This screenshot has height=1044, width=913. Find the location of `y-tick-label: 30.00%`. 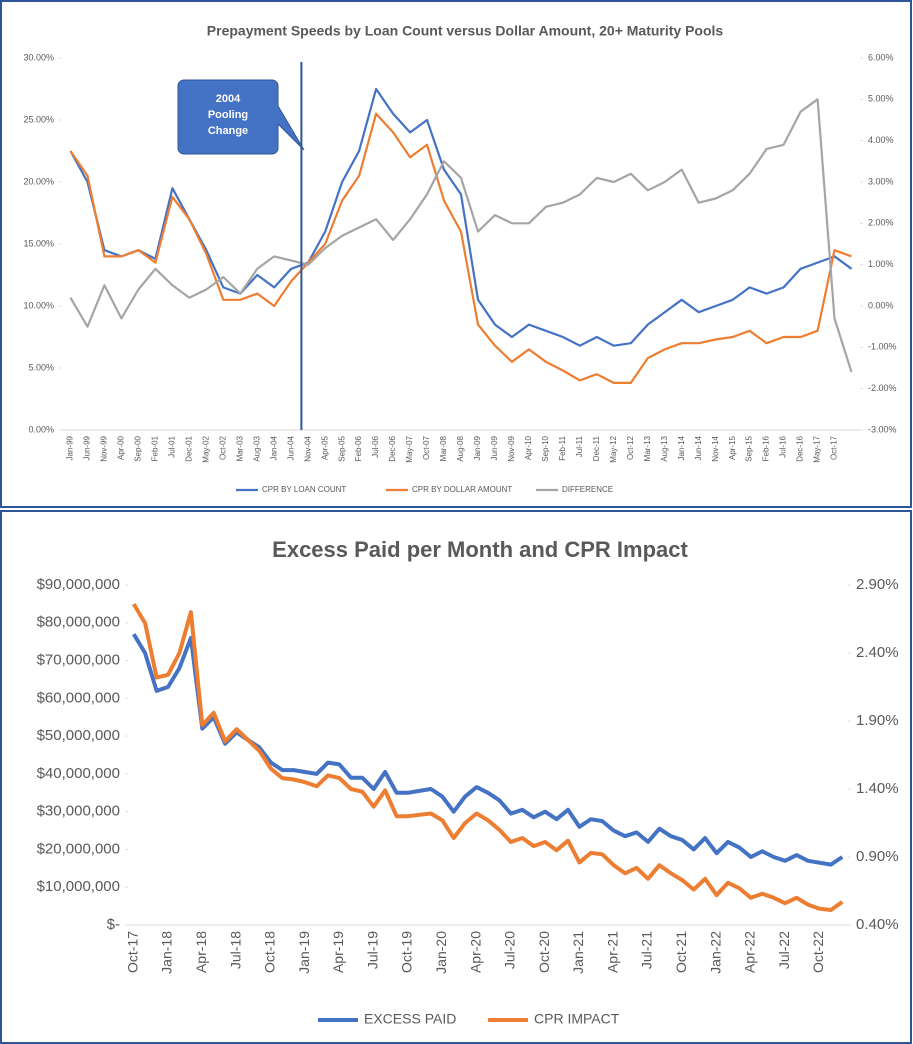

y-tick-label: 30.00% is located at coordinates (38, 57).